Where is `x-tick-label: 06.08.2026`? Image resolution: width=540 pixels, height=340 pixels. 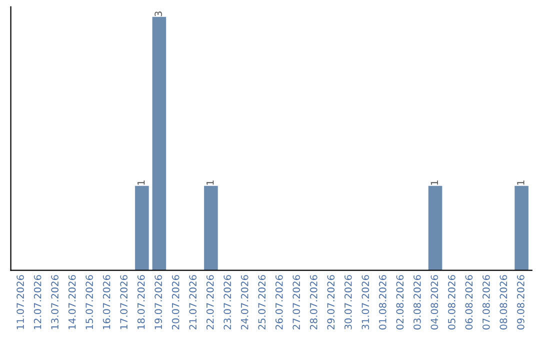
x-tick-label: 06.08.2026 is located at coordinates (469, 302).